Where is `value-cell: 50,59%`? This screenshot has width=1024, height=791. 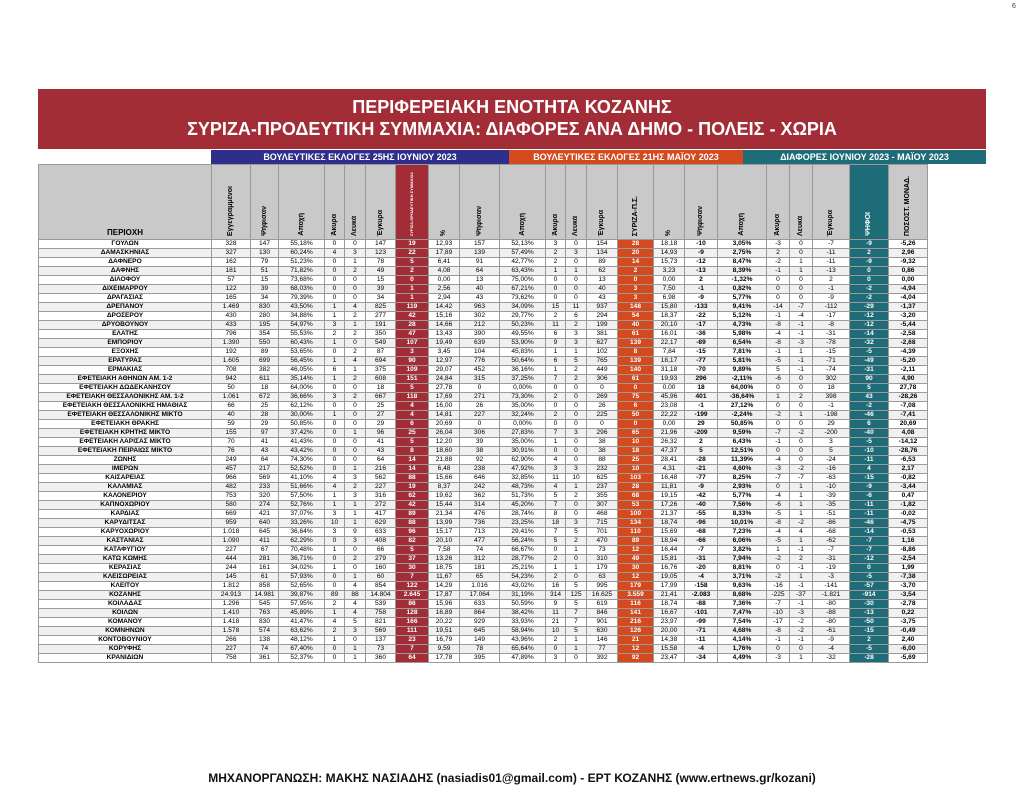 value-cell: 50,59% is located at coordinates (522, 604).